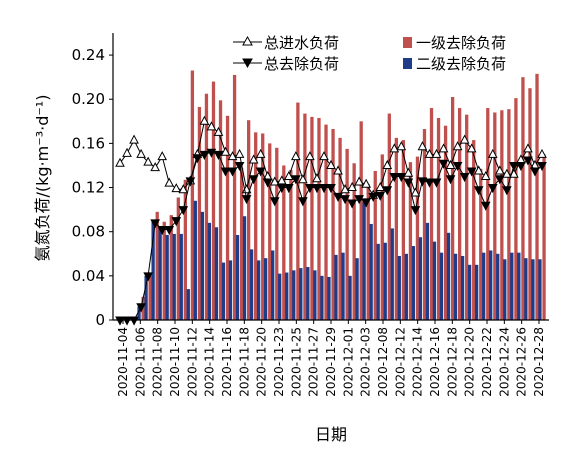  What do you see at coordinates (286, 64) in the screenshot?
I see `legend-item-removal: 总去除负荷` at bounding box center [286, 64].